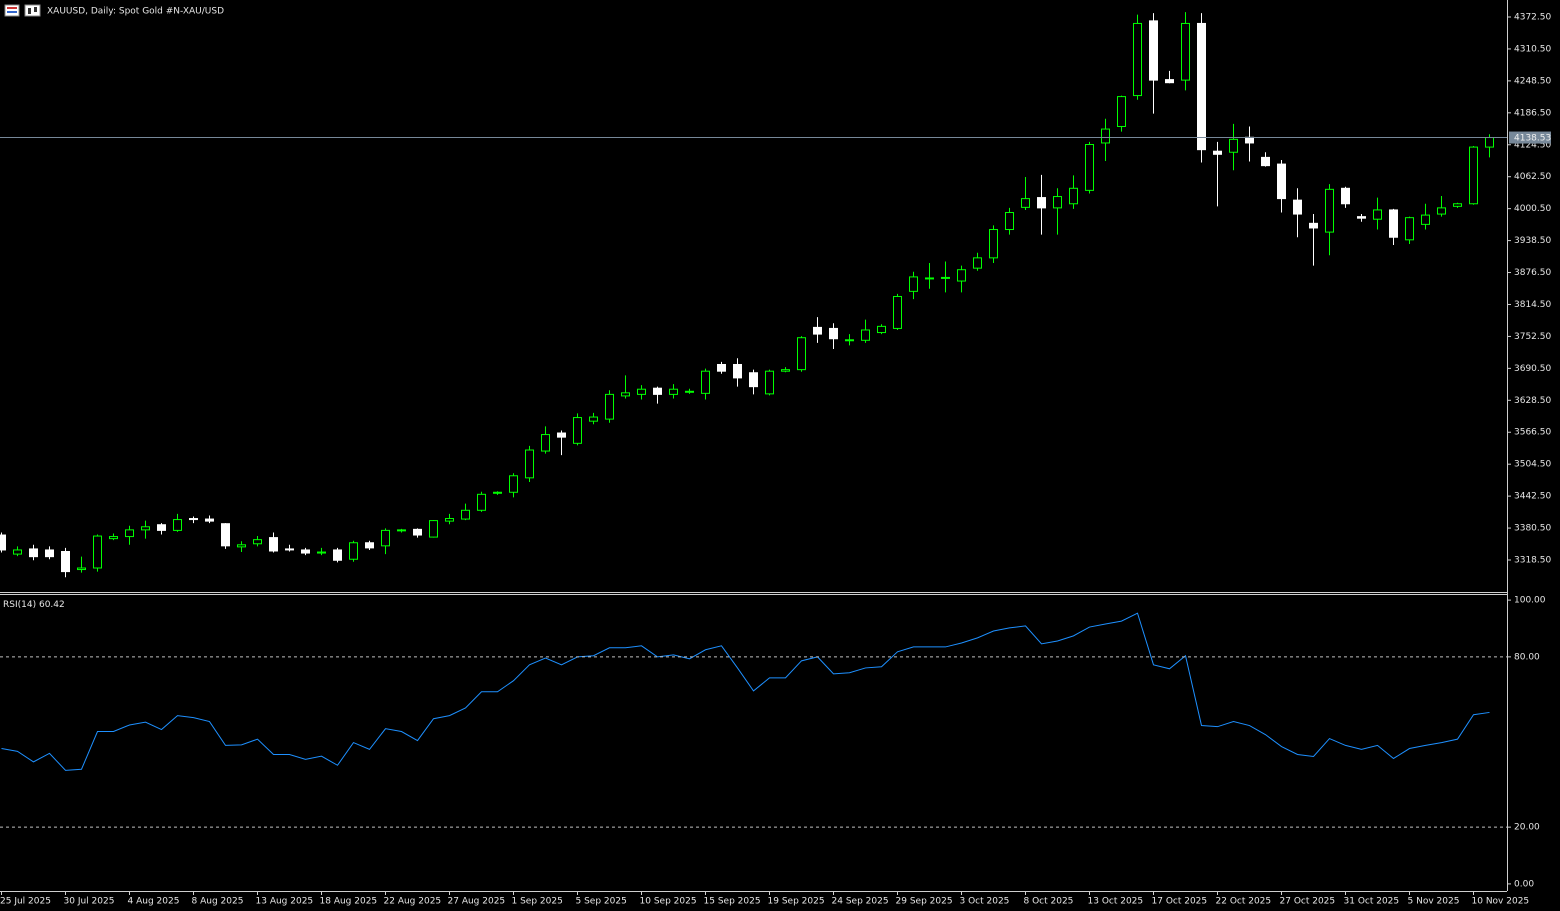 This screenshot has width=1560, height=911. I want to click on y-tick-label: 3380.50, so click(1532, 529).